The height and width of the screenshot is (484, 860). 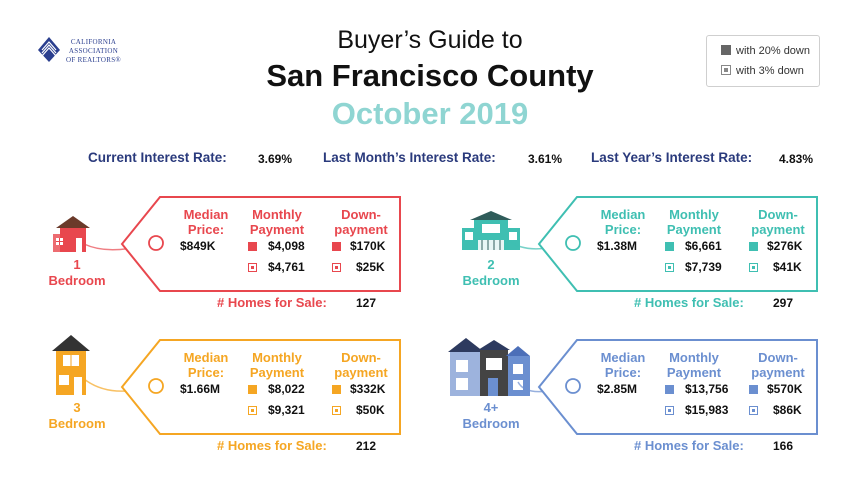 I want to click on current-rate-value: 3.69%, so click(x=275, y=159).